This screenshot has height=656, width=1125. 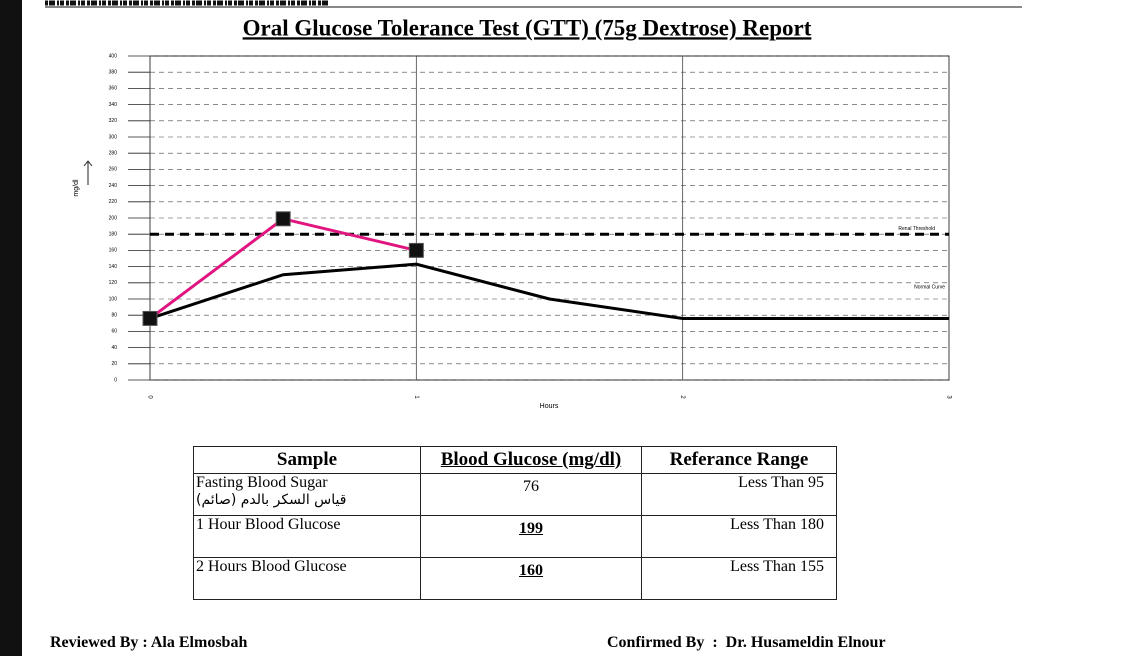 I want to click on value-cell: 160, so click(x=531, y=578).